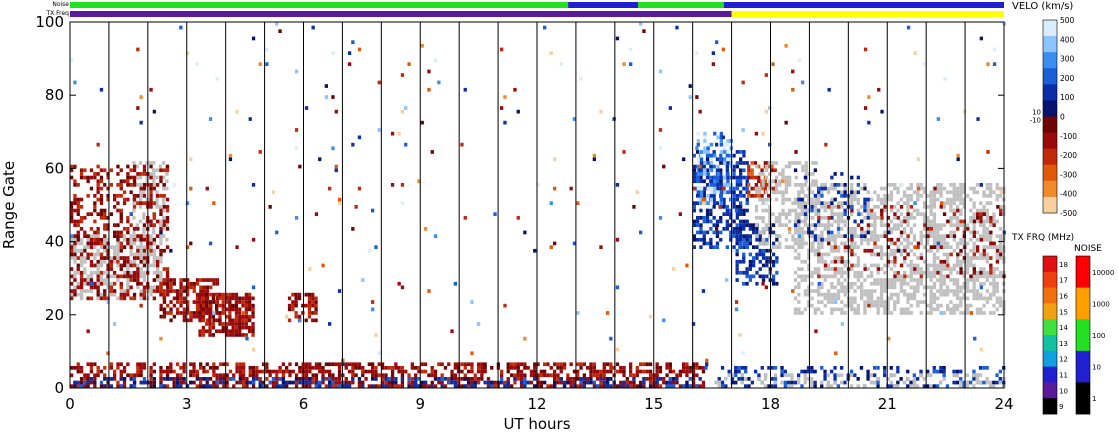  I want to click on txfreq-colorbar-tick: 14, so click(1063, 328).